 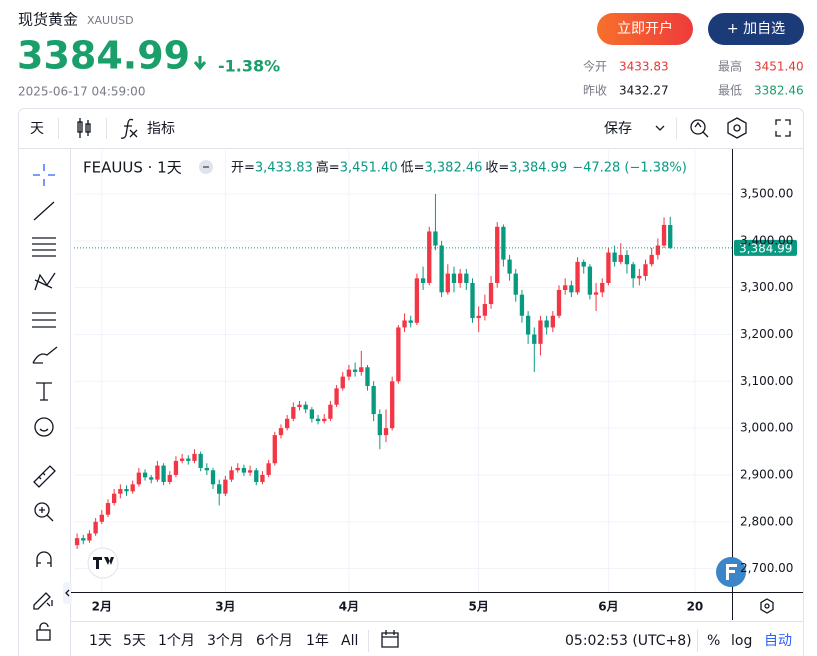 I want to click on collapse-handle, so click(x=67, y=593).